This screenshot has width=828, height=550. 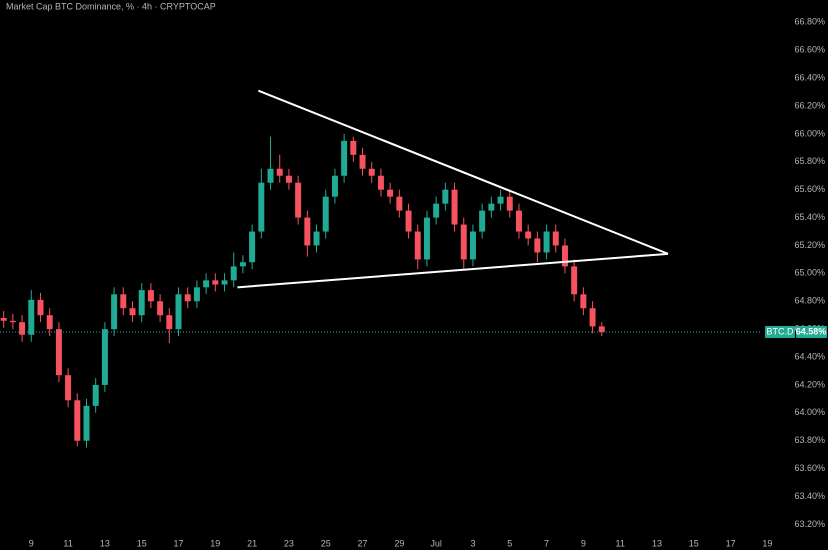 I want to click on y-tick-label: 64.00%, so click(x=809, y=412).